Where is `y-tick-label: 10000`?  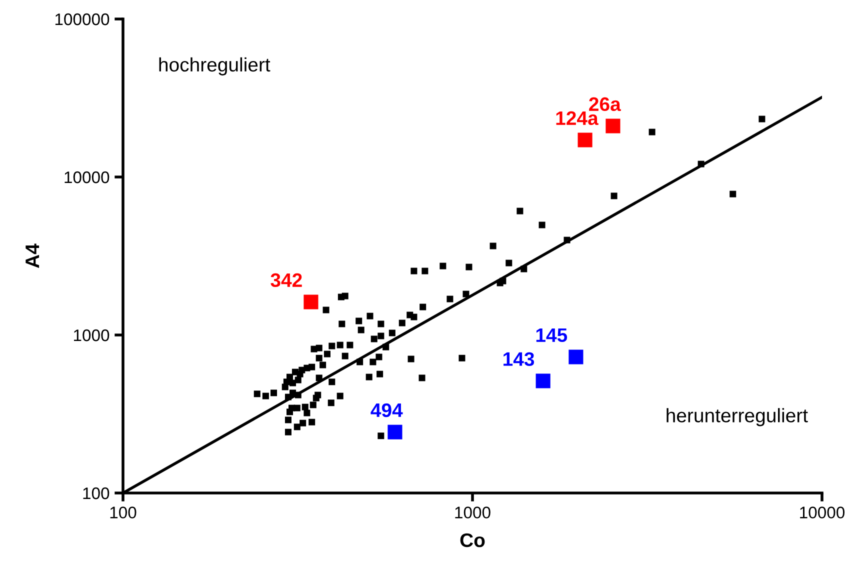 y-tick-label: 10000 is located at coordinates (87, 177).